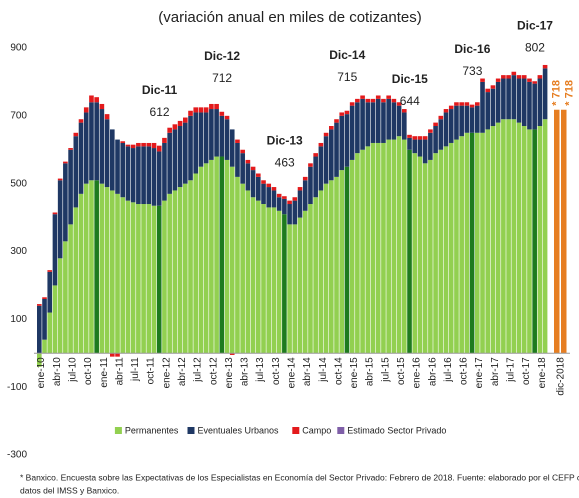 The width and height of the screenshot is (579, 498). I want to click on annotation-label: Dic-16, so click(472, 49).